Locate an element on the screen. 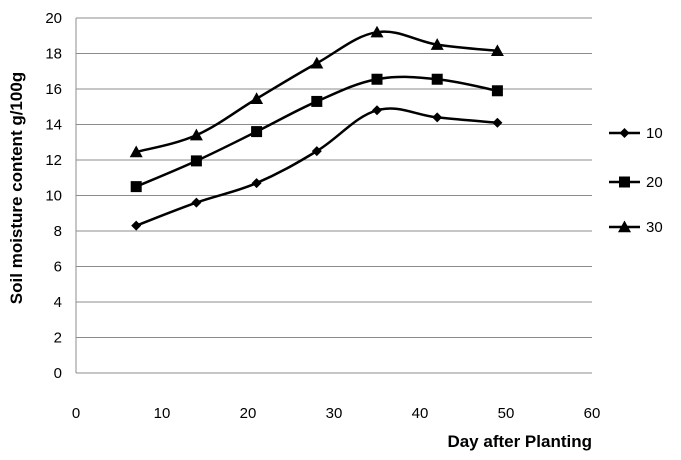  x-tick-label: 60 is located at coordinates (592, 413).